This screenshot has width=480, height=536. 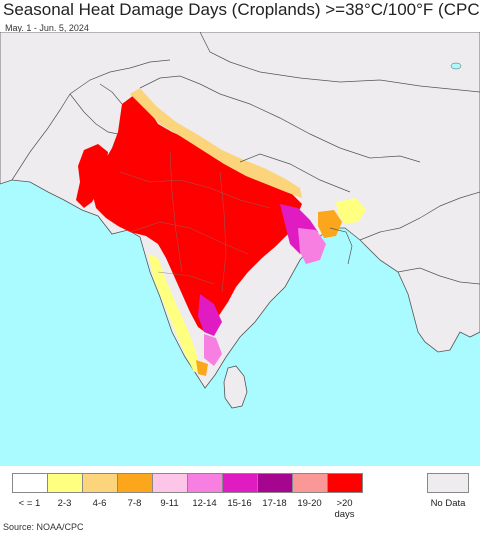 What do you see at coordinates (43, 527) in the screenshot?
I see `source-credit: Source: NOAA/CPC` at bounding box center [43, 527].